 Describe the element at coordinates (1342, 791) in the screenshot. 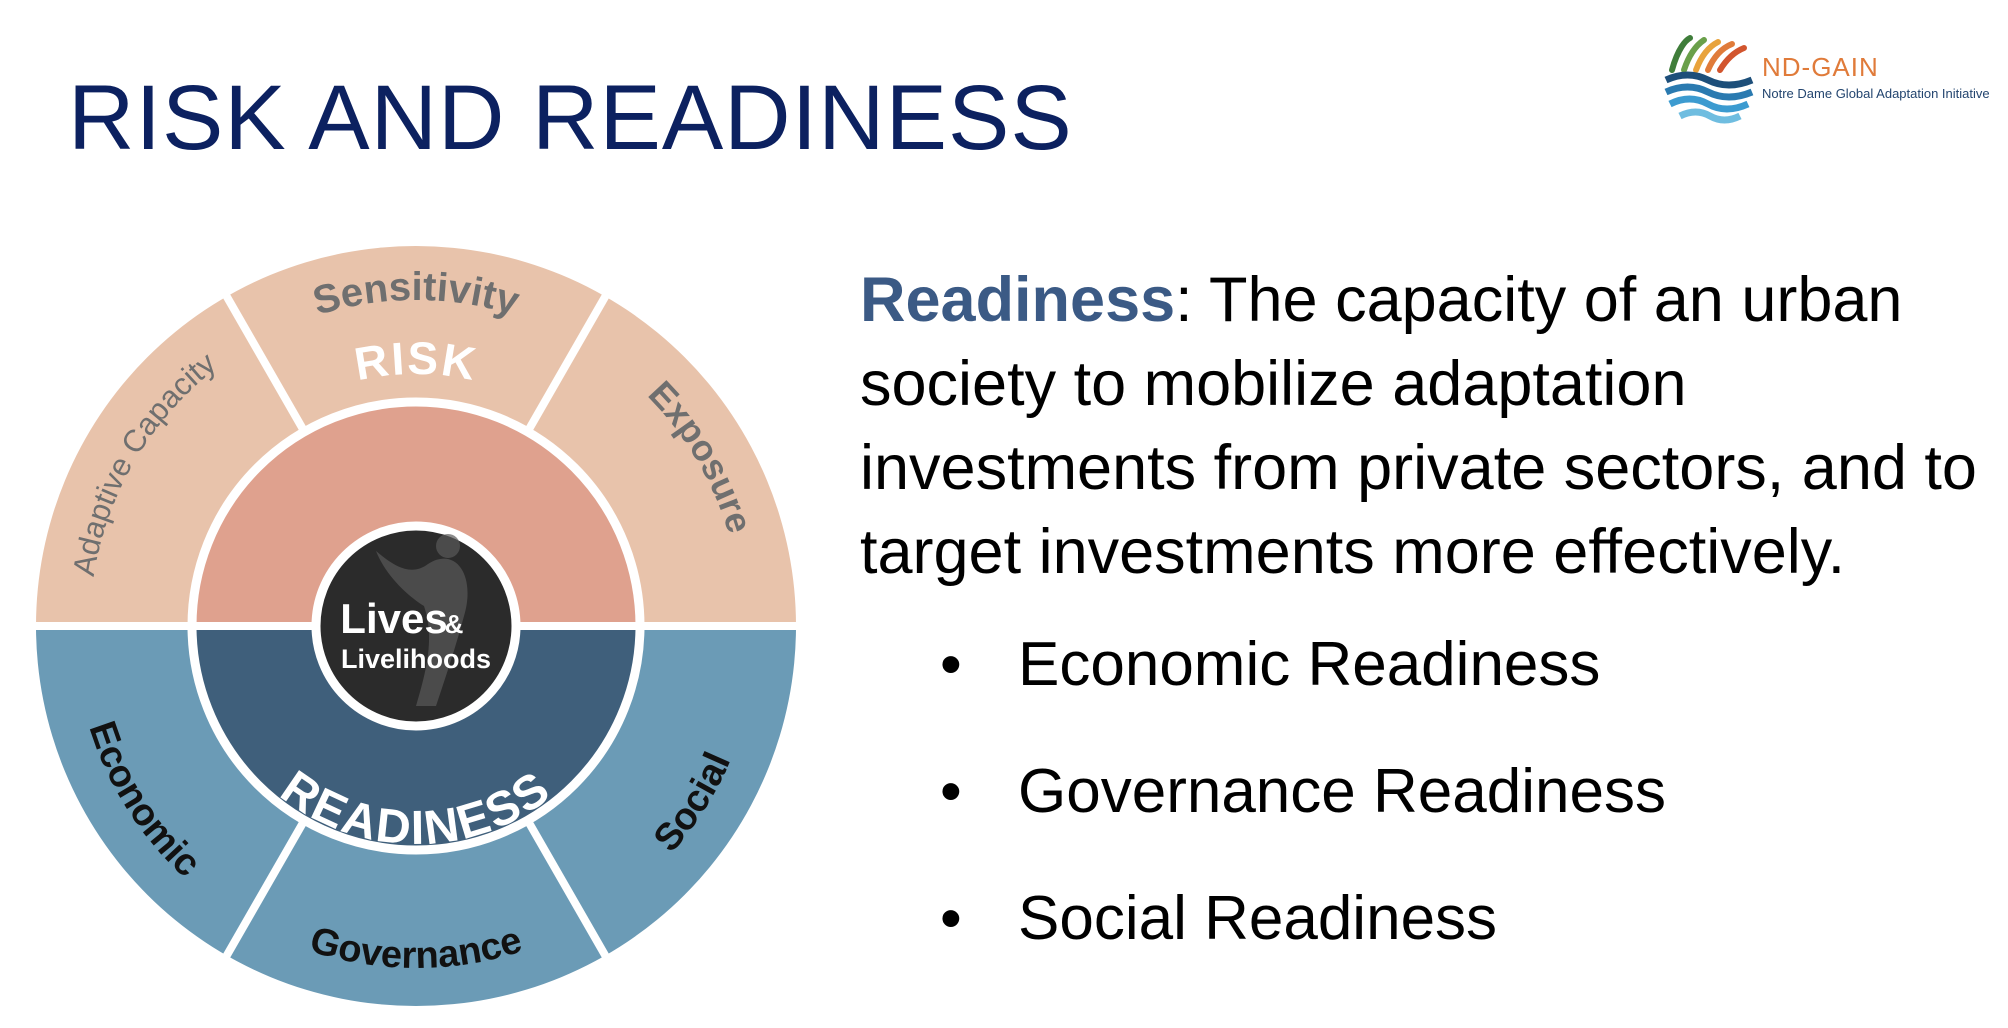

I see `bullet-text: Governance Readiness` at that location.